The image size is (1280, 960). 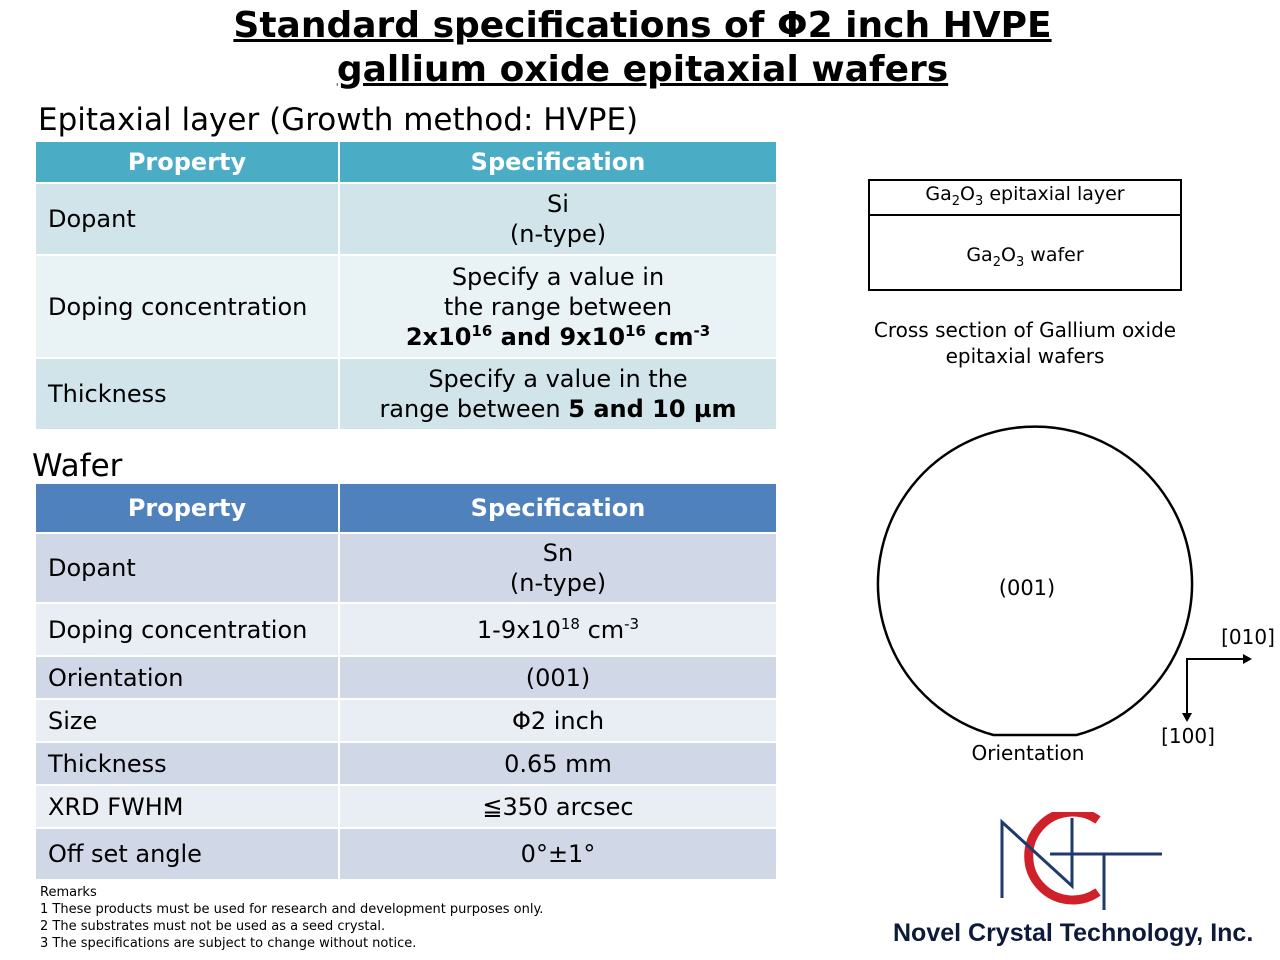 What do you see at coordinates (1028, 753) in the screenshot?
I see `orientation-flat-label: Orientation` at bounding box center [1028, 753].